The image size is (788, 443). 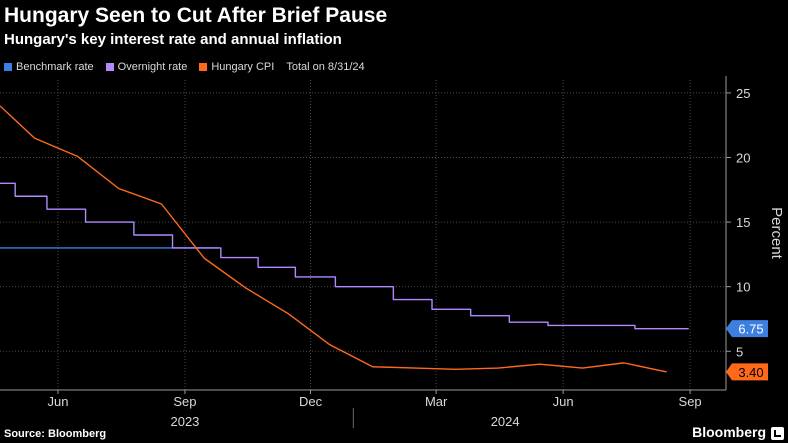 I want to click on legend-label-hungary-cpi: Hungary CPI, so click(x=243, y=67).